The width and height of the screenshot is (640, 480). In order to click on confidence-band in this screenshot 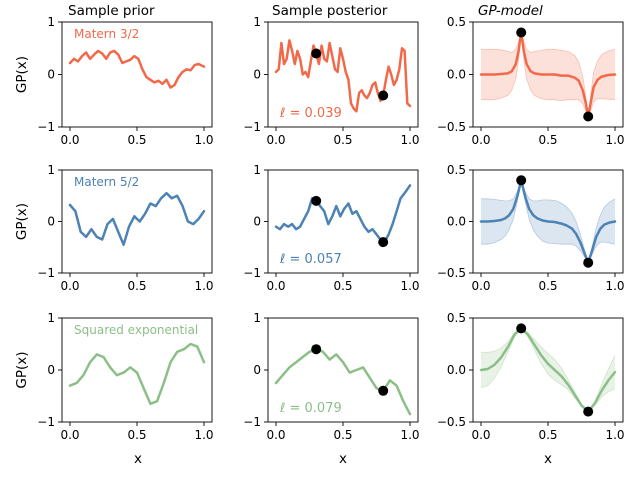, I will do `click(548, 370)`.